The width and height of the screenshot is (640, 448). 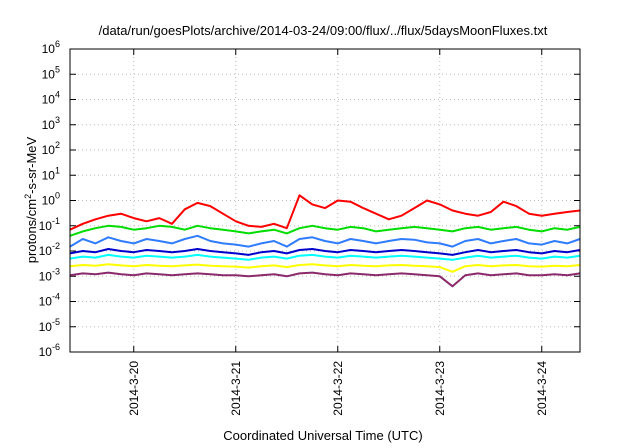 What do you see at coordinates (51, 173) in the screenshot?
I see `y-tick-label: 10¹` at bounding box center [51, 173].